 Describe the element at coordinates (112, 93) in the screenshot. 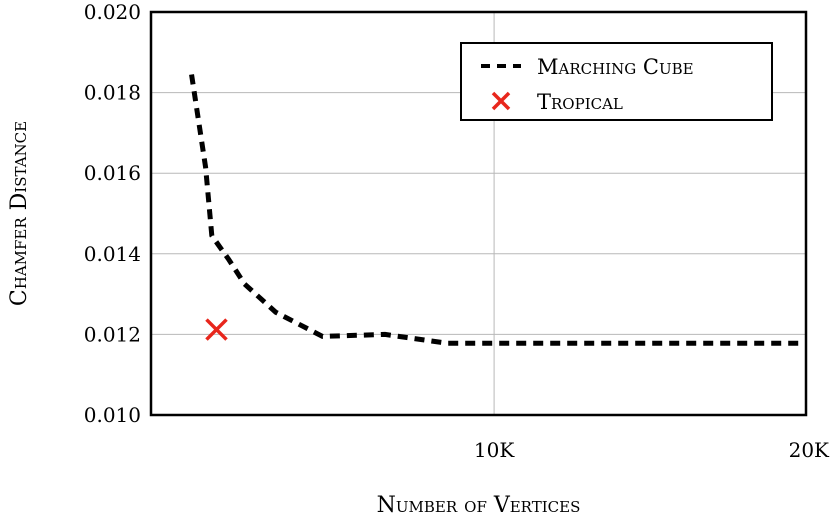

I see `y-tick-label: 0.018` at that location.